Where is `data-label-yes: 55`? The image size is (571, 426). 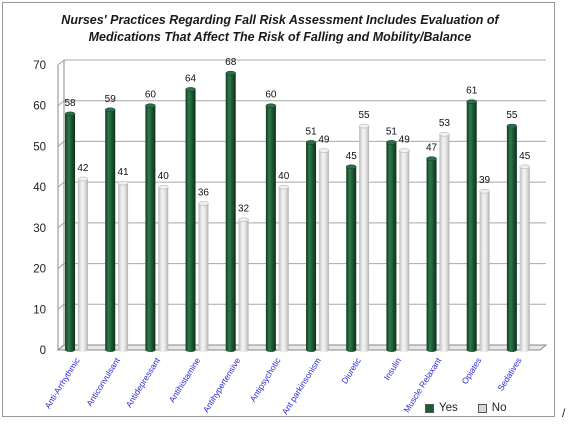
data-label-yes: 55 is located at coordinates (512, 115).